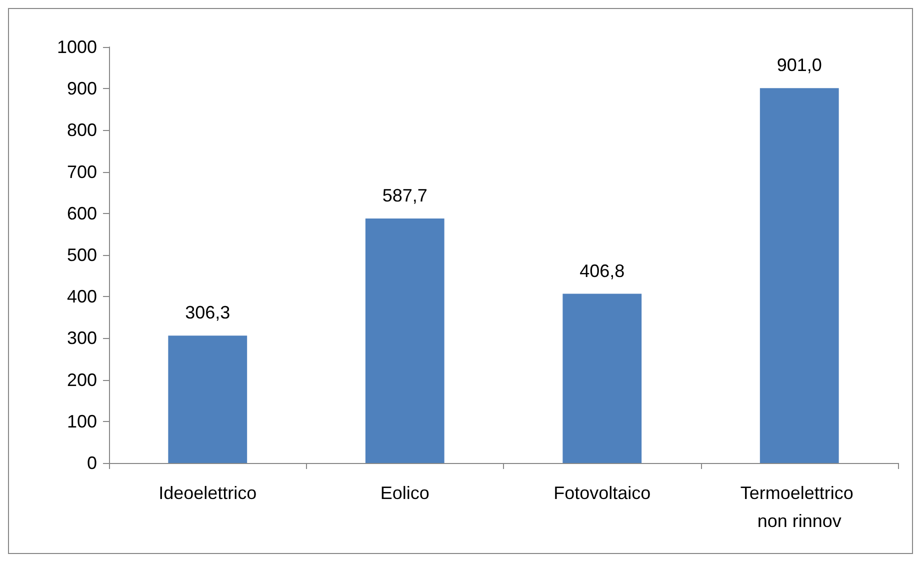  I want to click on data-label: 406,8, so click(602, 270).